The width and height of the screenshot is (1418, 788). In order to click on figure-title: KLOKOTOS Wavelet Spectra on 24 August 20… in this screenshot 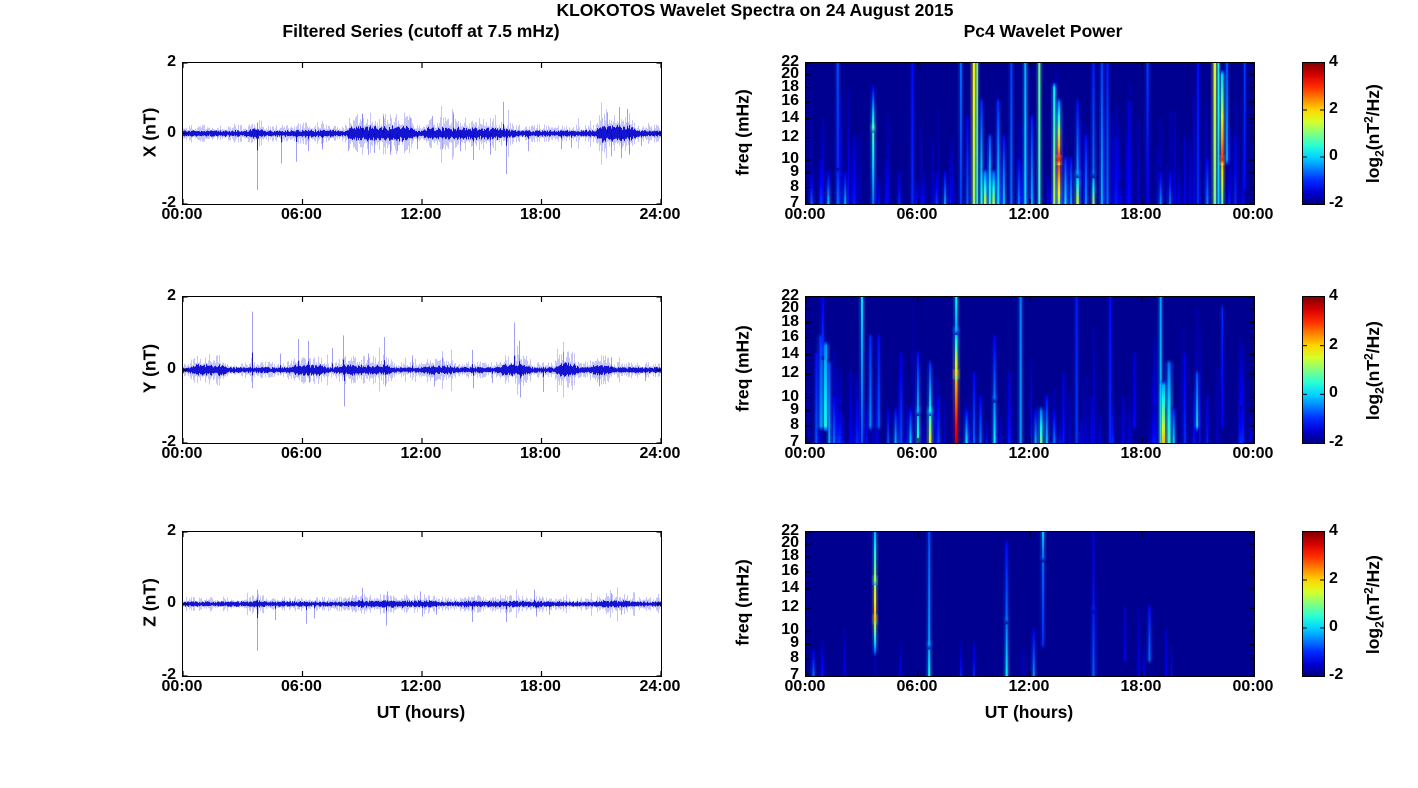, I will do `click(755, 10)`.